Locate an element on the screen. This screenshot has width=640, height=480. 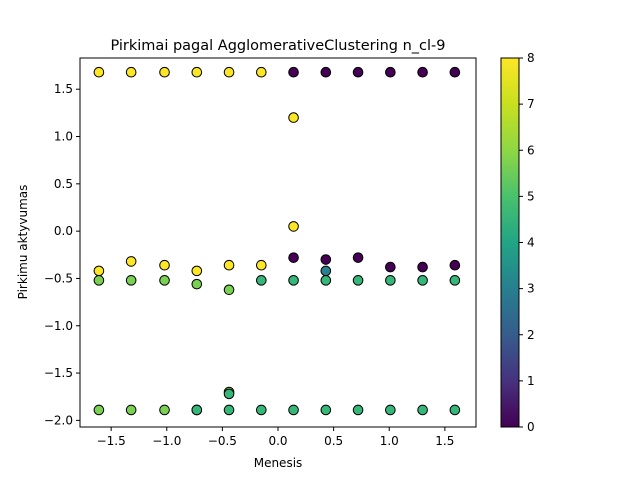
colorbar-tick-label: 3 is located at coordinates (531, 289).